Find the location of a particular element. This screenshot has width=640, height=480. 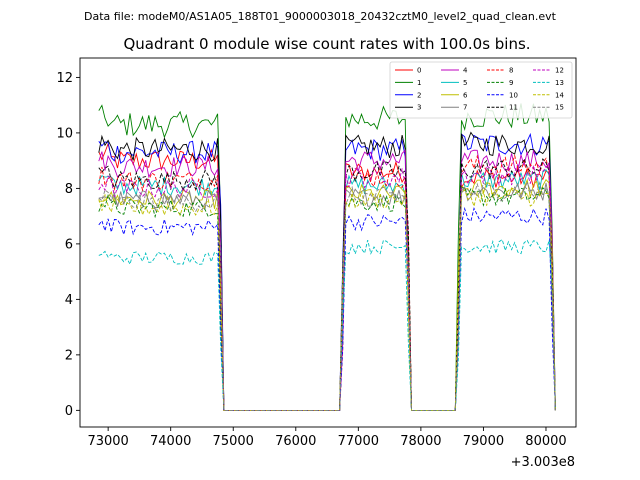

x-tick-label: 79000 is located at coordinates (483, 441).